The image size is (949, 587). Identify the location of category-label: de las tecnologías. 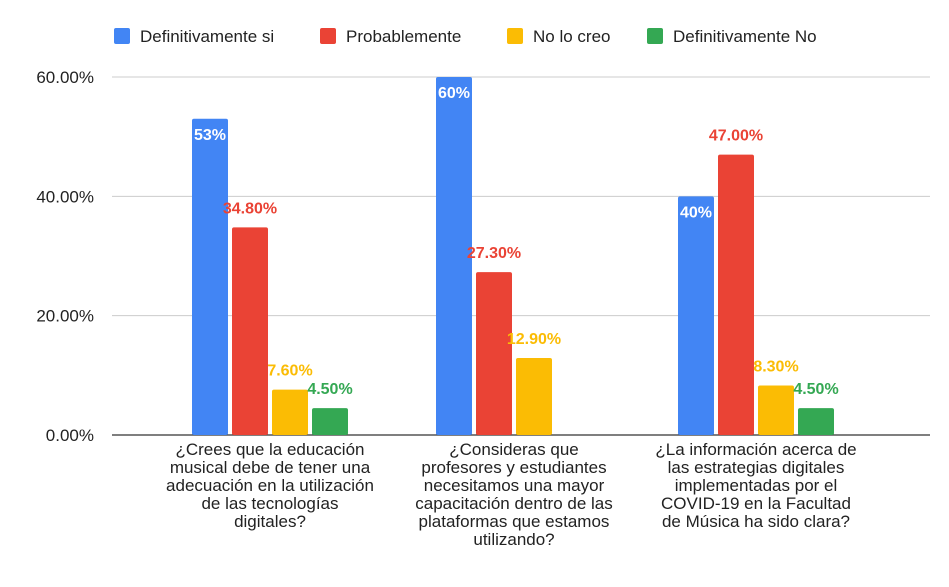
(269, 503).